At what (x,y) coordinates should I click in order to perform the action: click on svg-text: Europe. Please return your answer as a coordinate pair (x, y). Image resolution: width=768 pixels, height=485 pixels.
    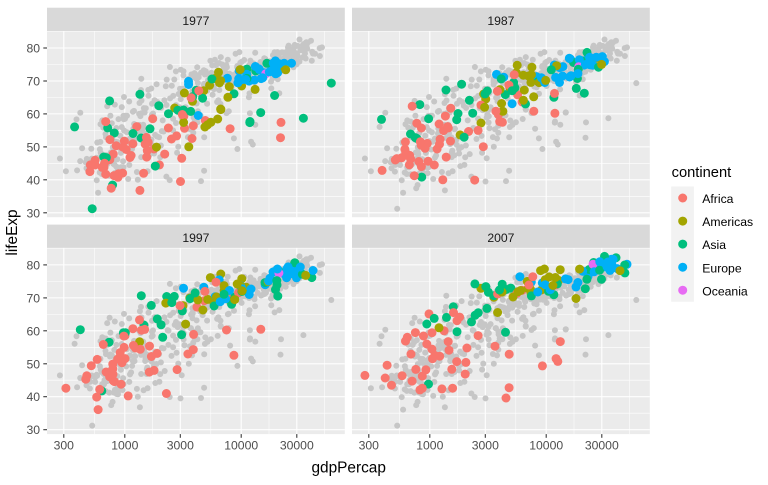
    Looking at the image, I should click on (722, 268).